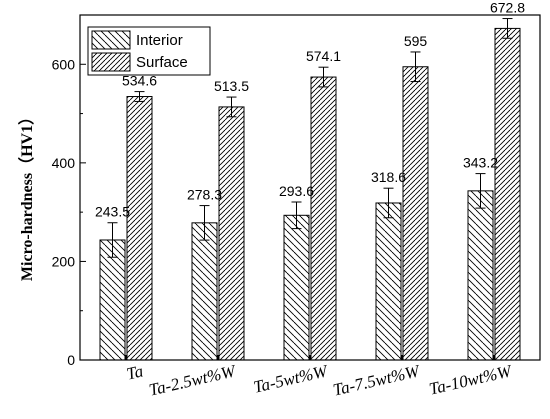 Image resolution: width=550 pixels, height=419 pixels. Describe the element at coordinates (162, 62) in the screenshot. I see `legend-label-surface: Surface` at that location.